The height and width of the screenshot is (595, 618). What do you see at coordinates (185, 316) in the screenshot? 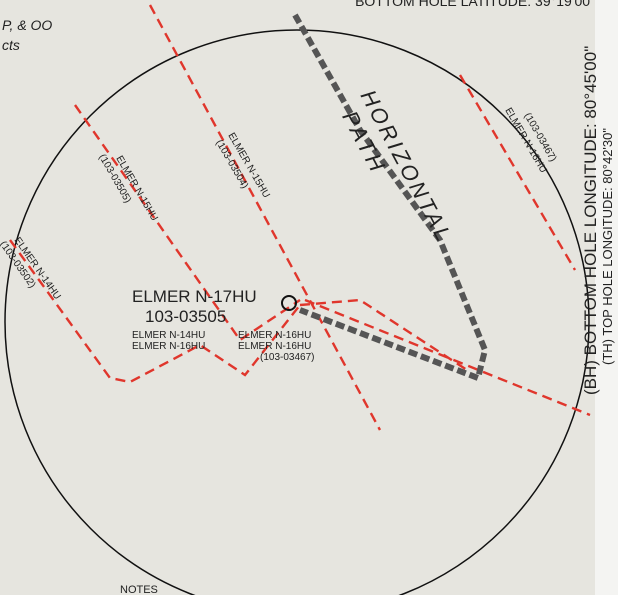
I see `pad-api: 103-03505` at bounding box center [185, 316].